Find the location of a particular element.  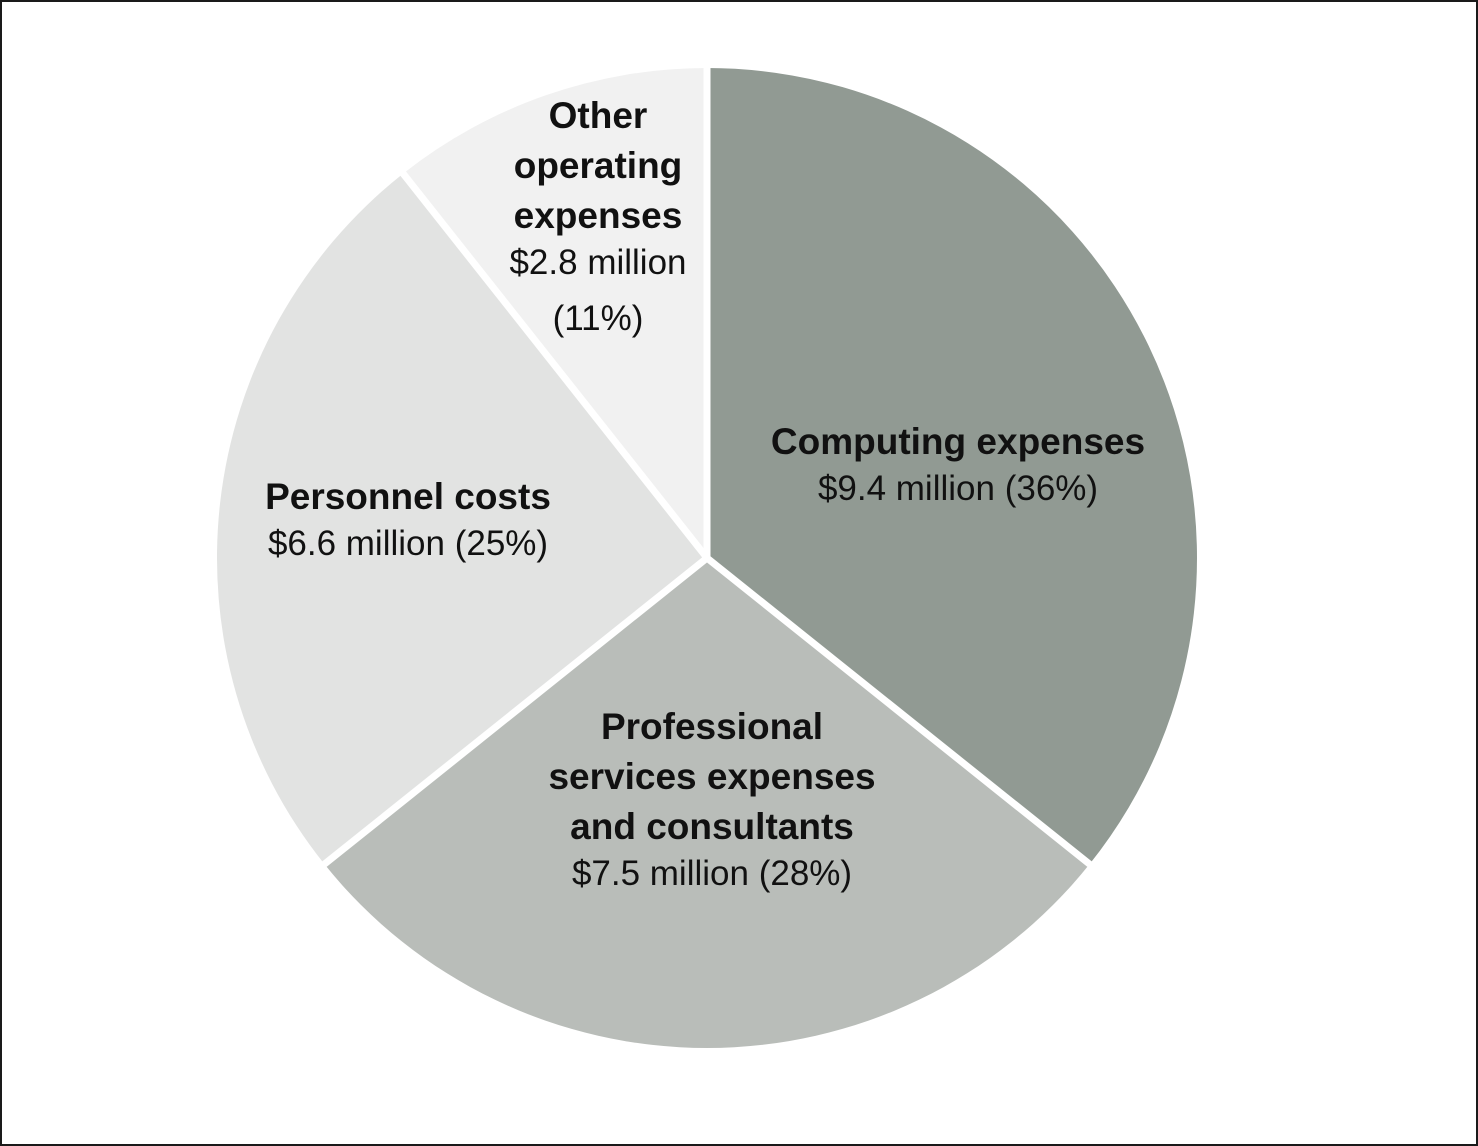

slice-name-other: expenses is located at coordinates (598, 215).